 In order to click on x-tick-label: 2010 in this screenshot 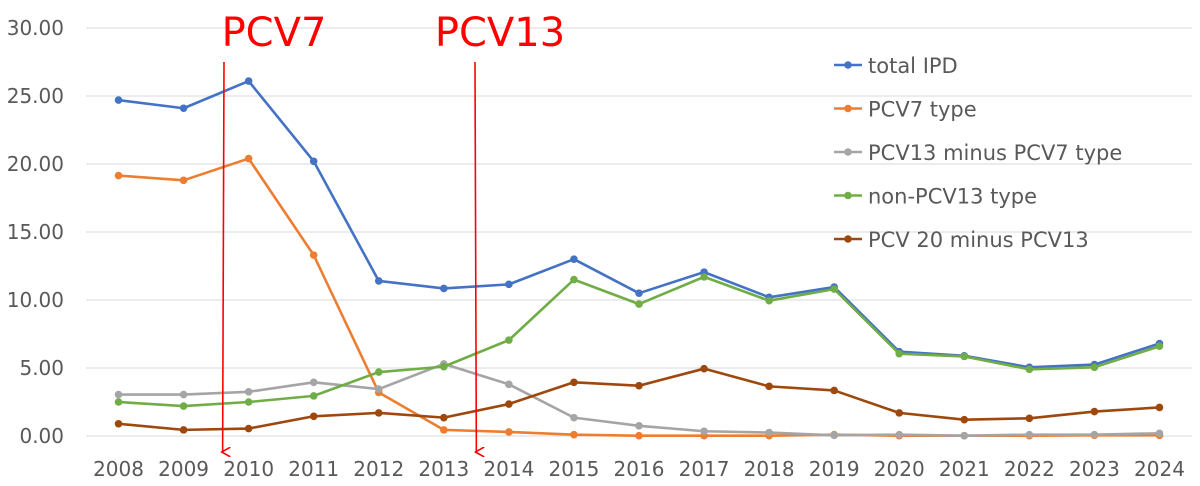, I will do `click(248, 469)`.